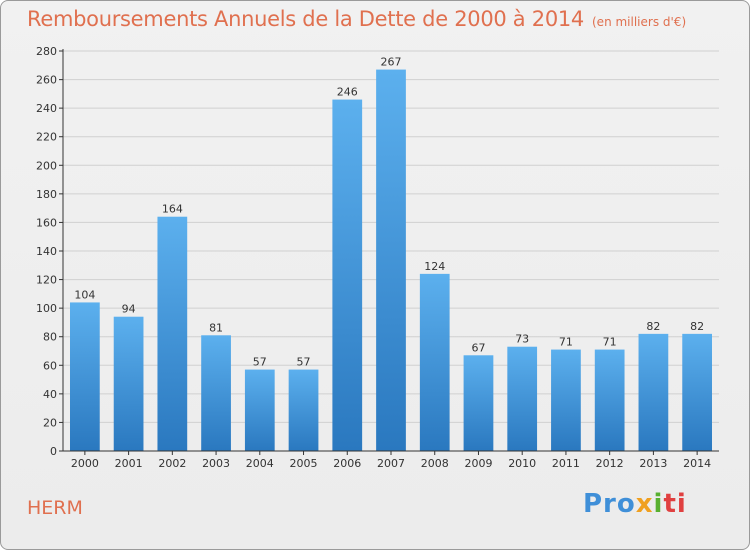  I want to click on data-label-2009: 67, so click(478, 347).